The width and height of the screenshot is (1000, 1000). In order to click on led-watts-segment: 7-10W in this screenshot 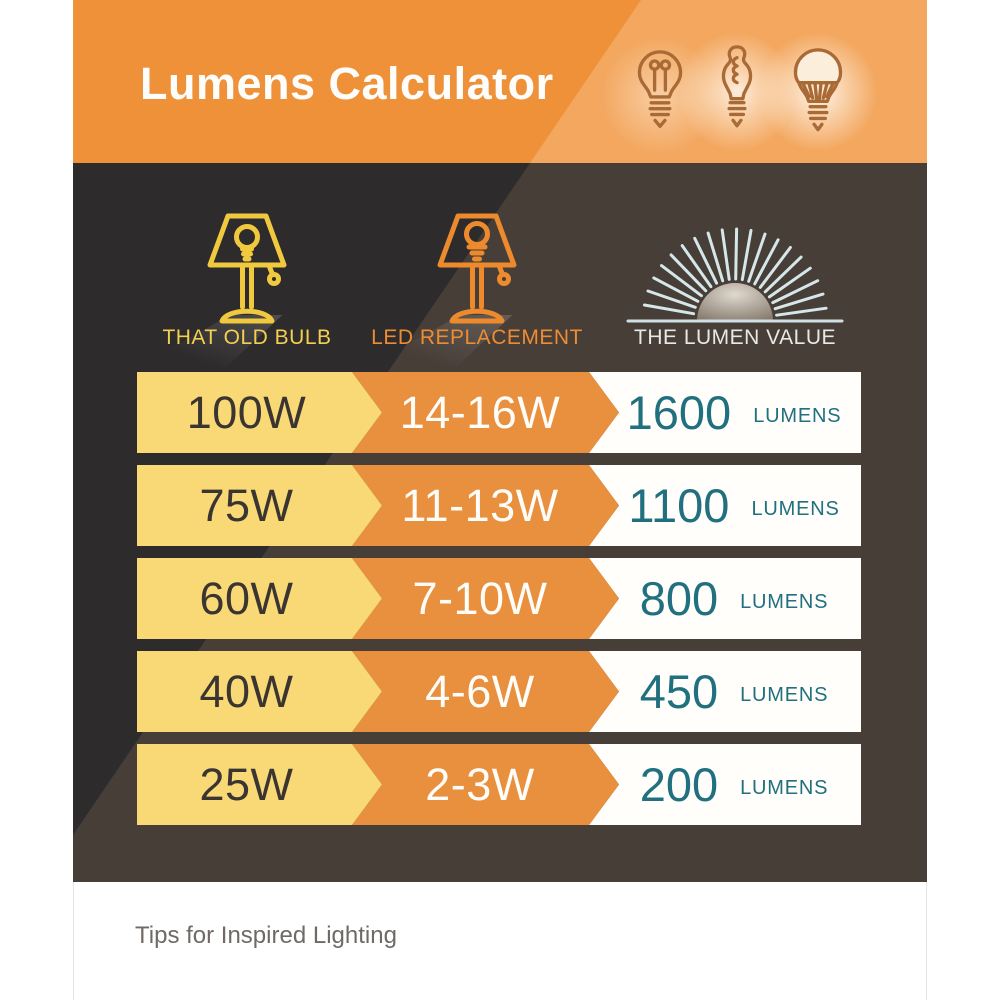, I will do `click(485, 598)`.